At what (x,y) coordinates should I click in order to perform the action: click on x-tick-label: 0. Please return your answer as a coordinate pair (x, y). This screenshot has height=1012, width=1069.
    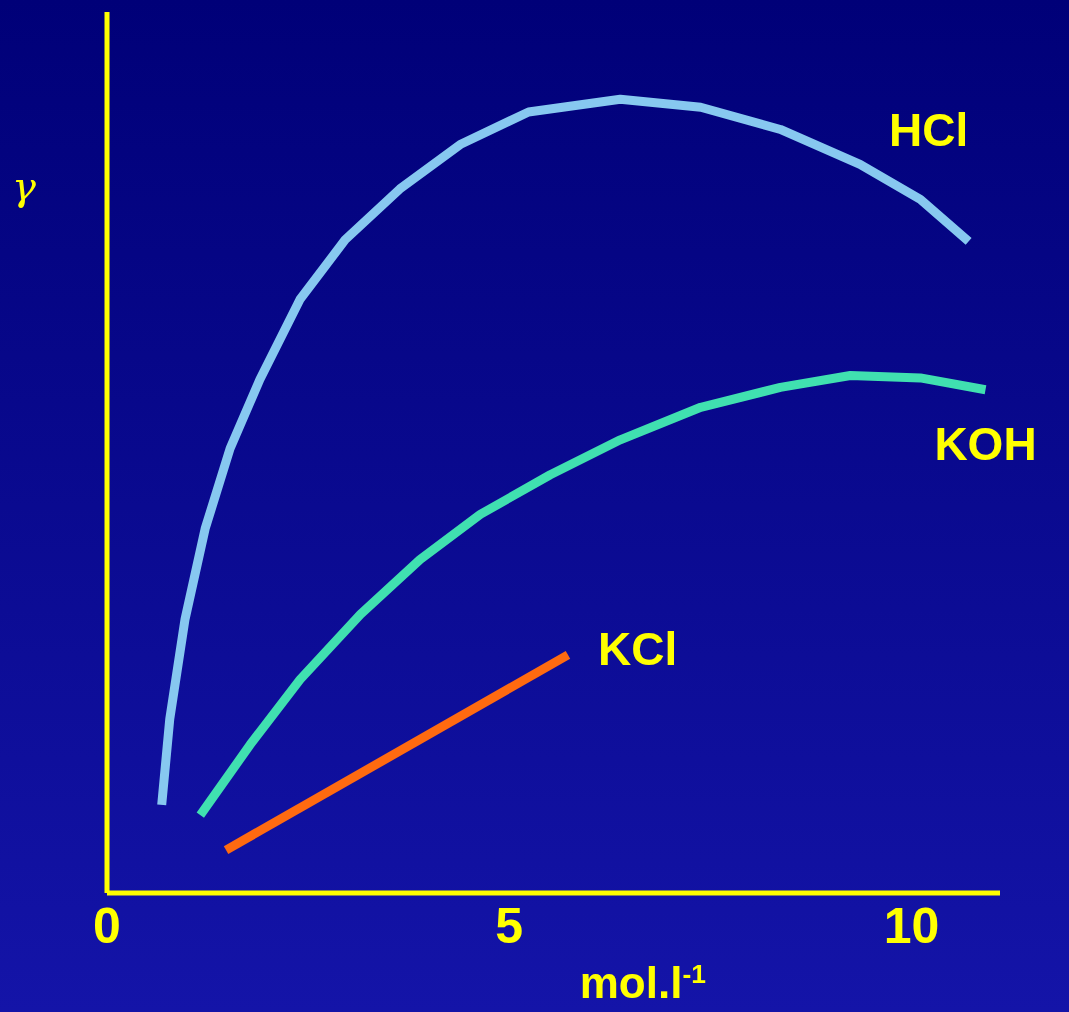
    Looking at the image, I should click on (107, 926).